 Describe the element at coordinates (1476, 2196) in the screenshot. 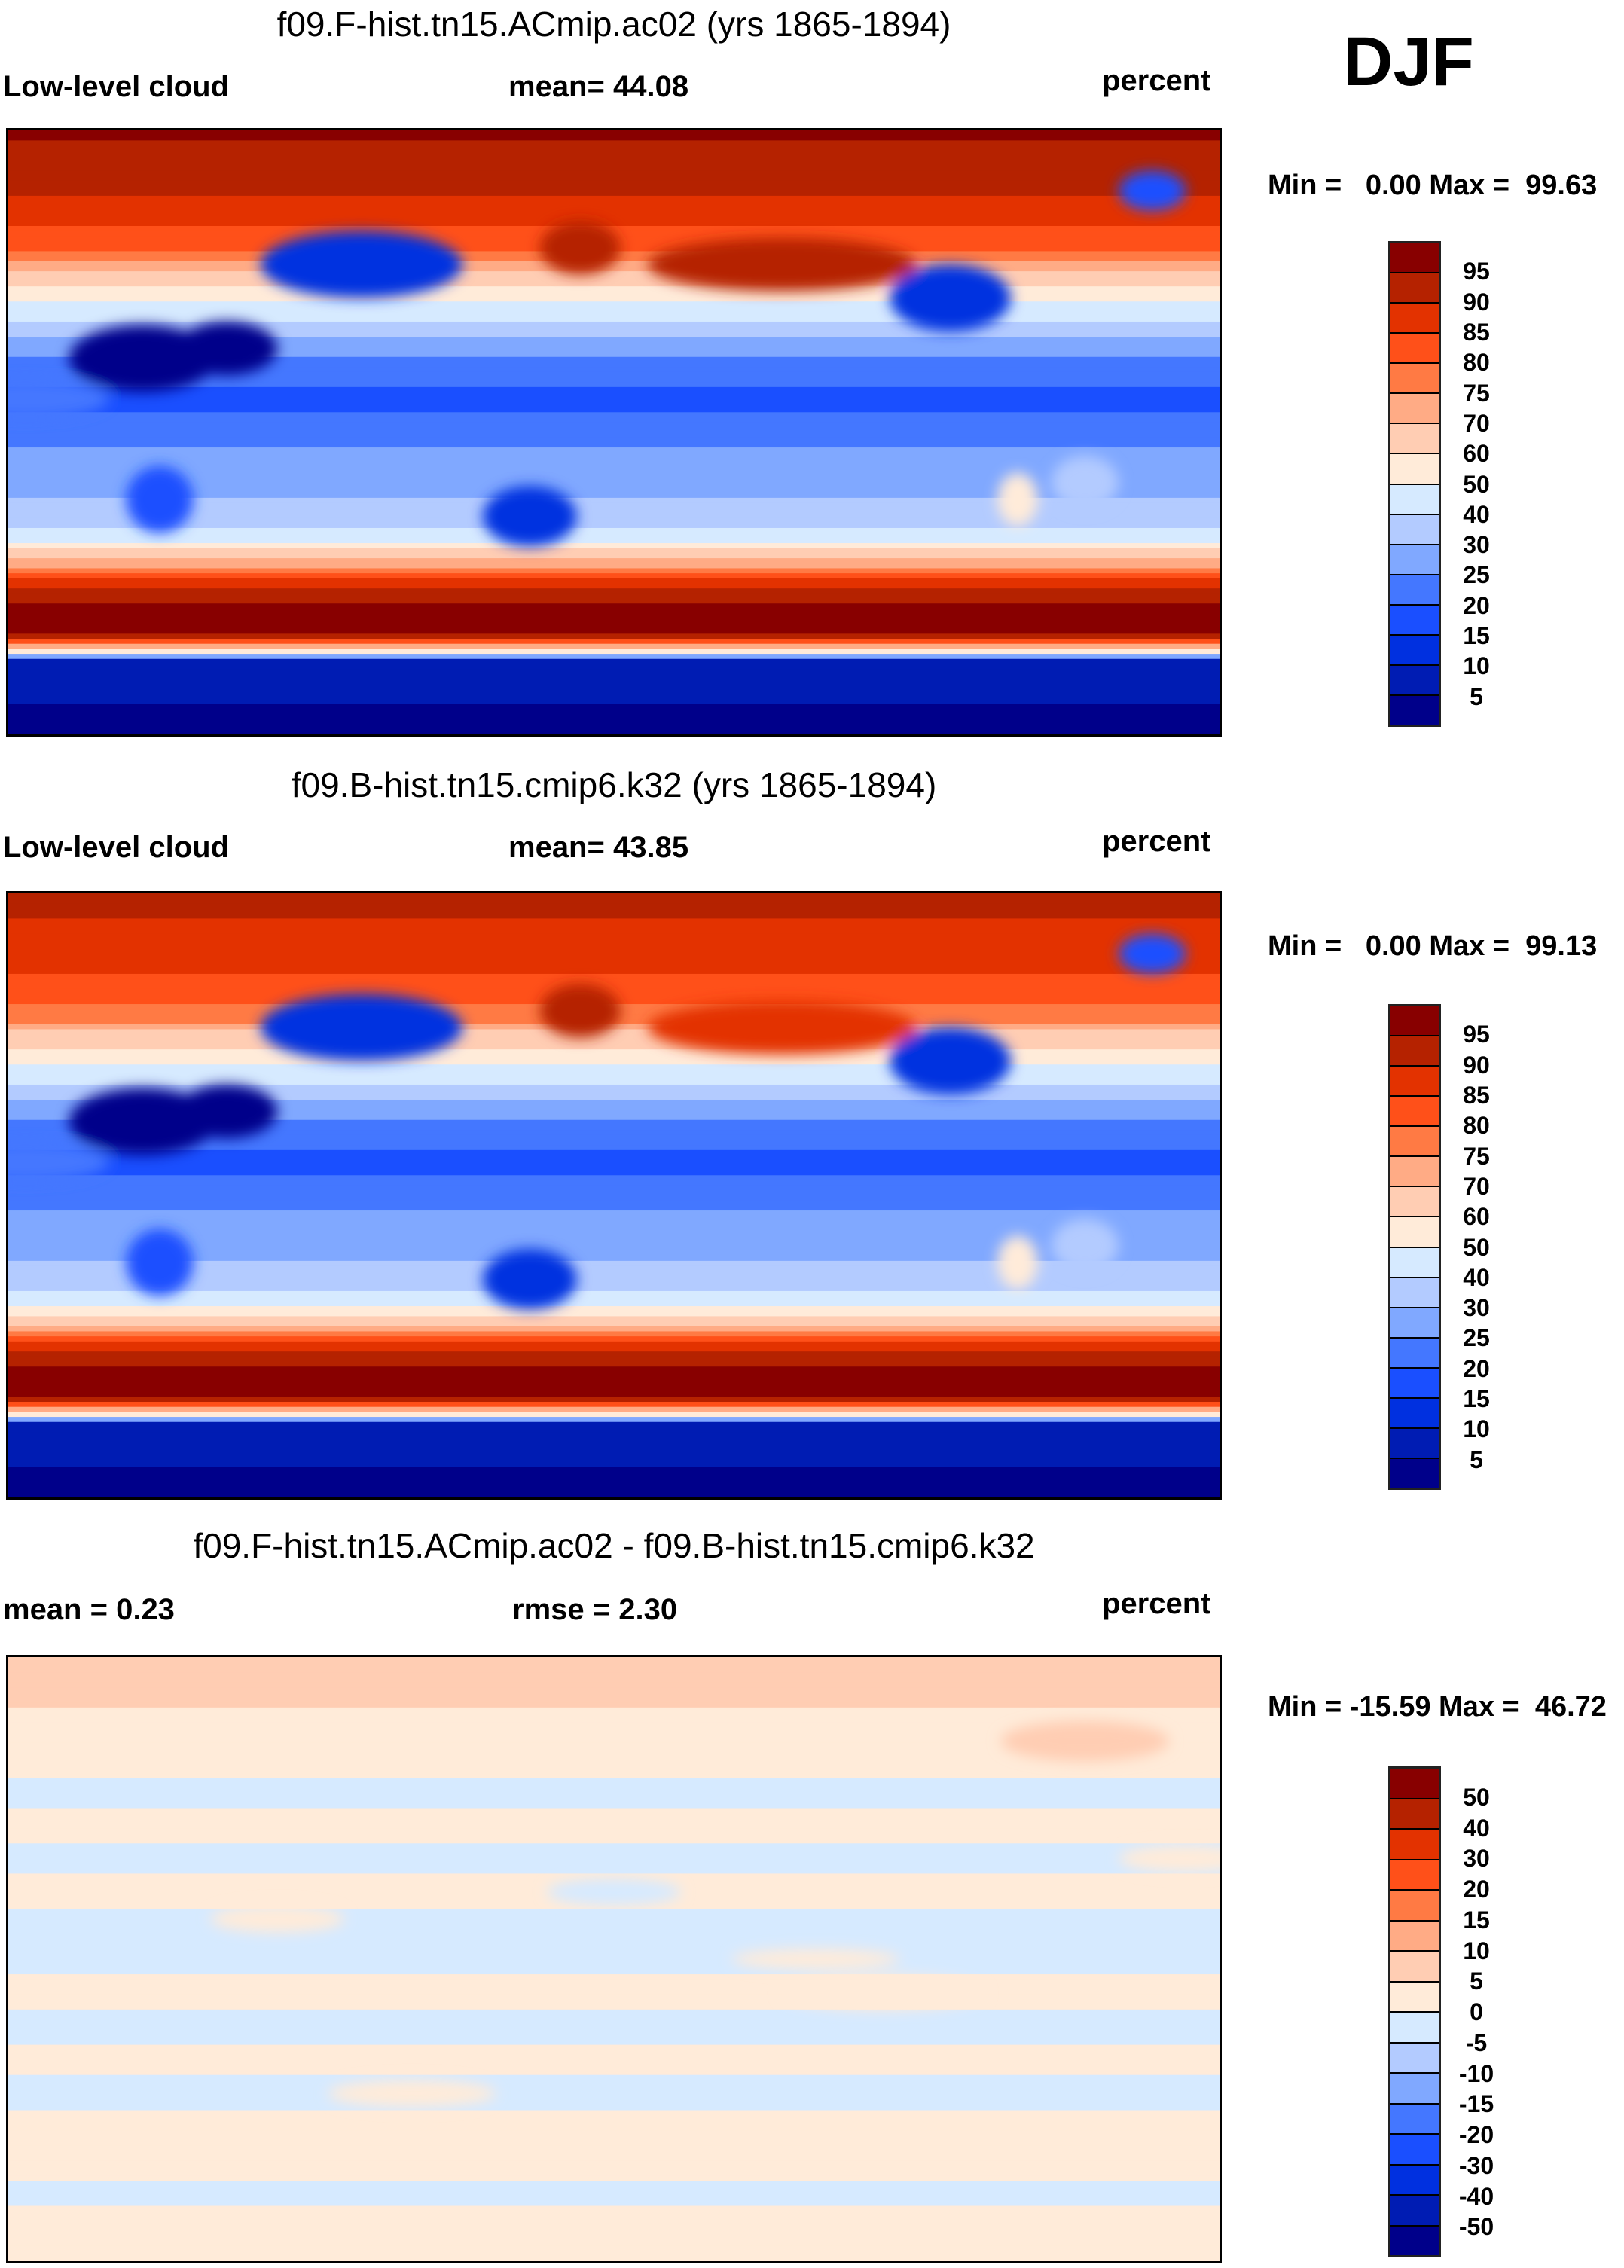

I see `colorbar-tick-label: -40` at that location.